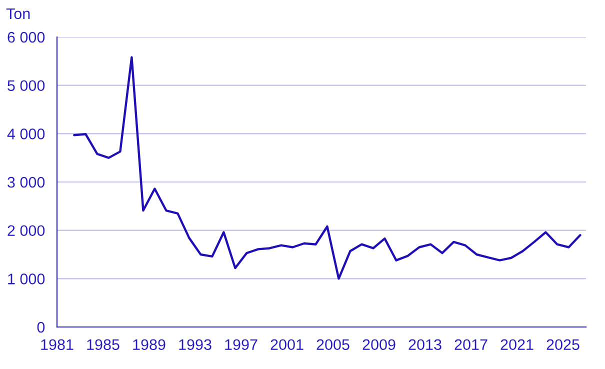  What do you see at coordinates (26, 279) in the screenshot?
I see `y-tick-label: 1 000` at bounding box center [26, 279].